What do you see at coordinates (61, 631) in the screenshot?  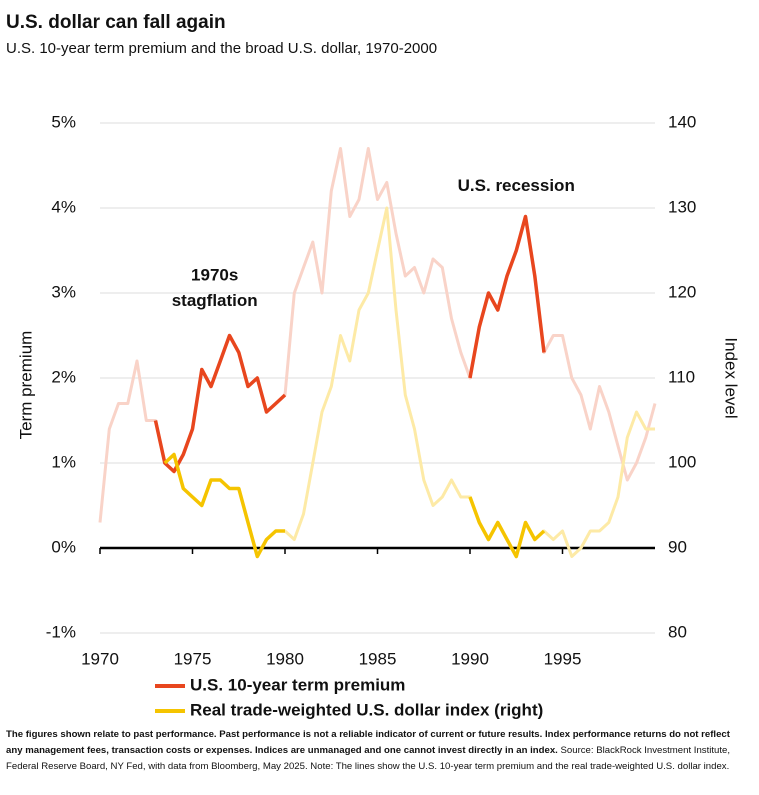 I see `y-tick-label: -1%` at bounding box center [61, 631].